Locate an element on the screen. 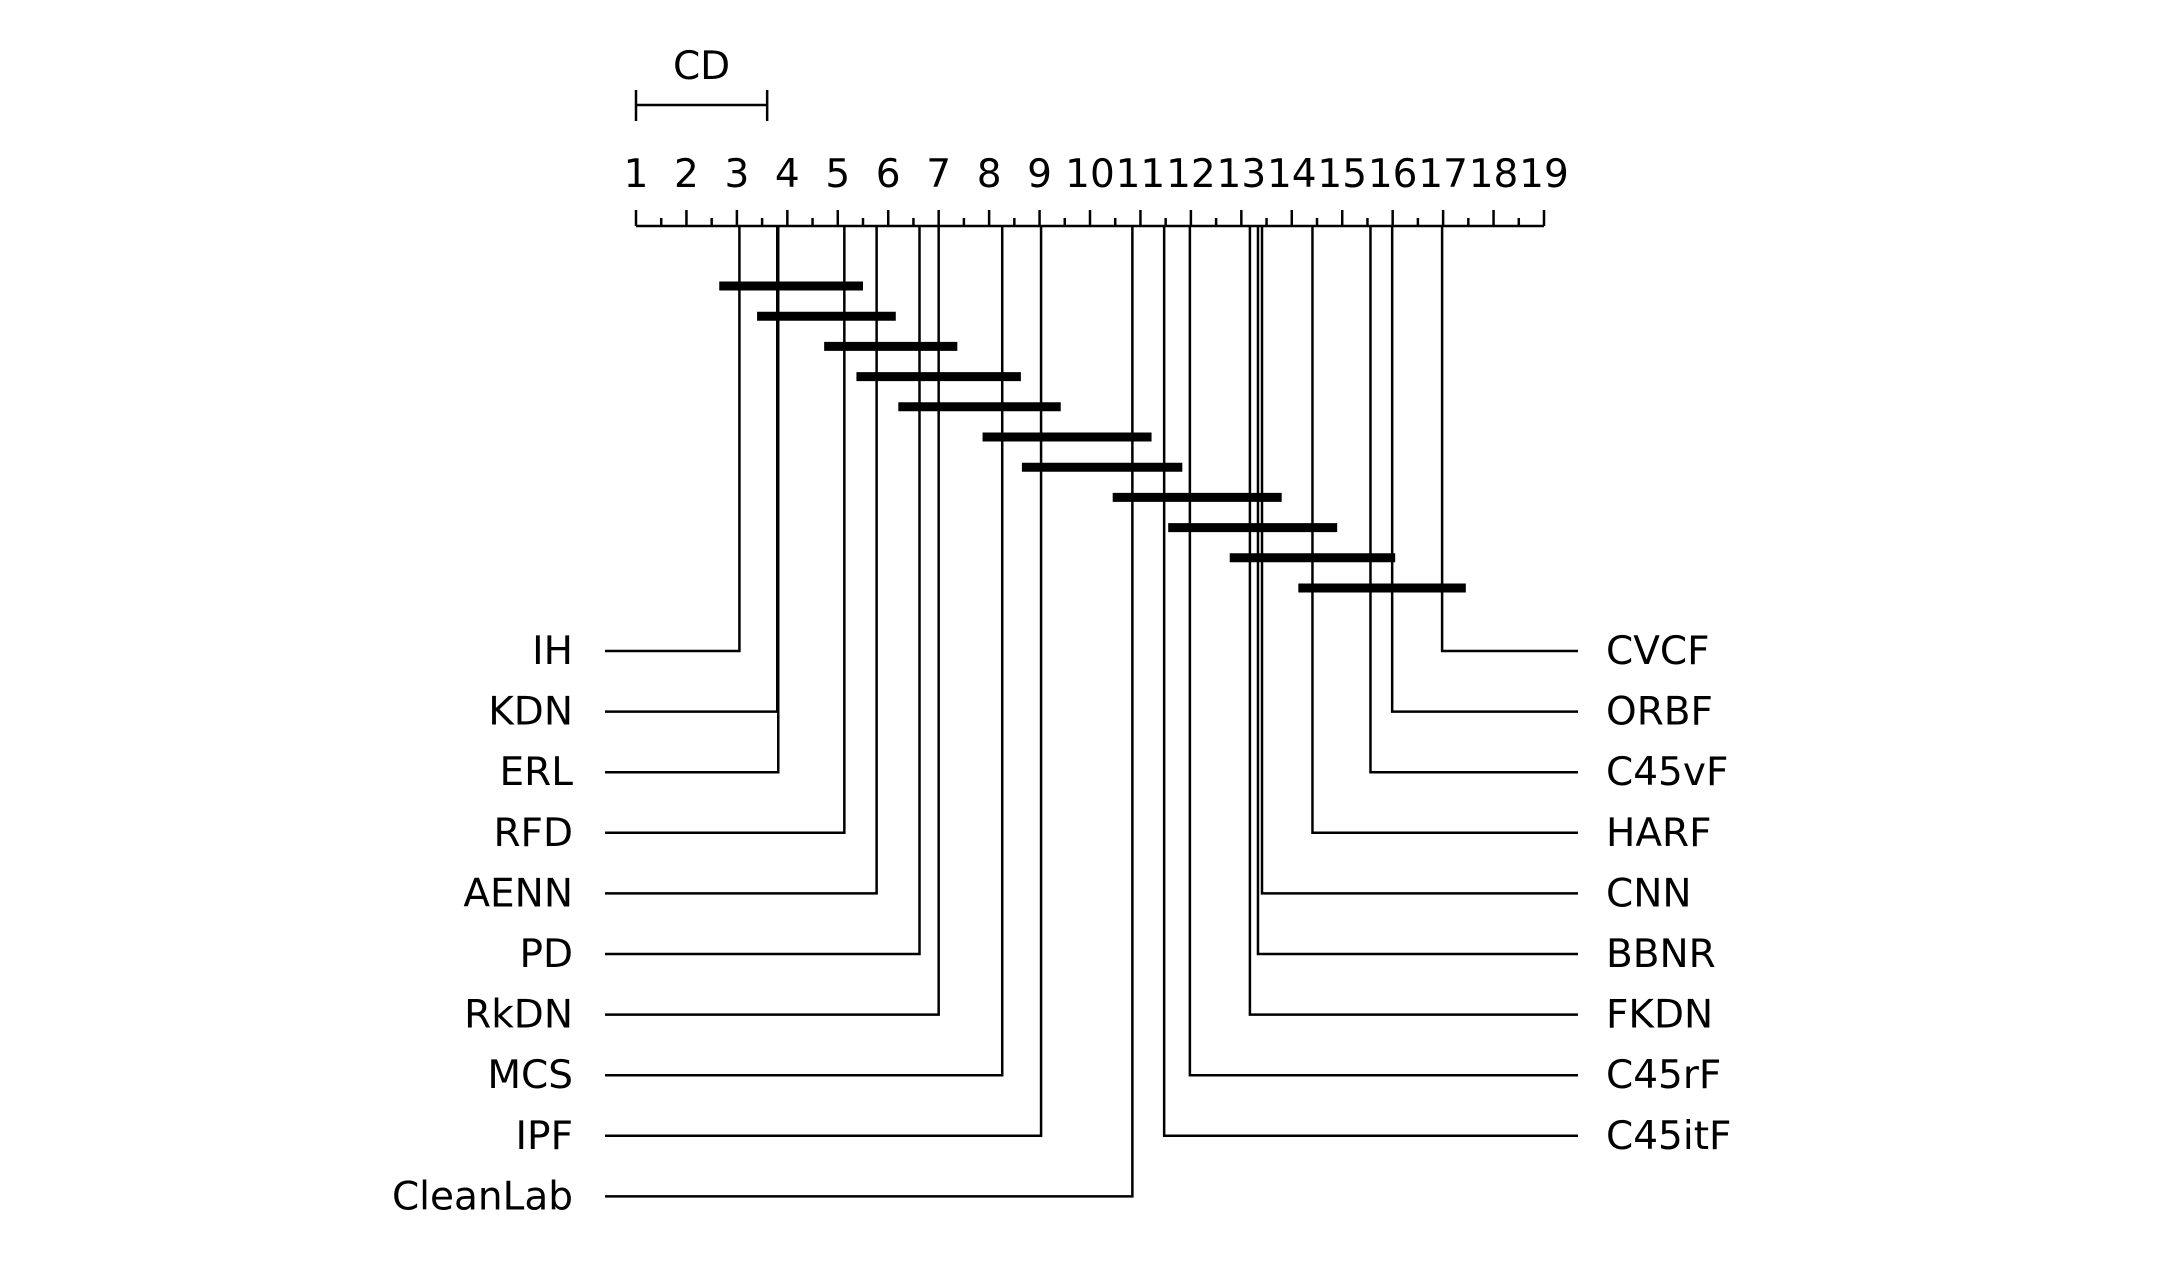 This screenshot has height=1274, width=2160. method-label: BBNR is located at coordinates (1661, 954).